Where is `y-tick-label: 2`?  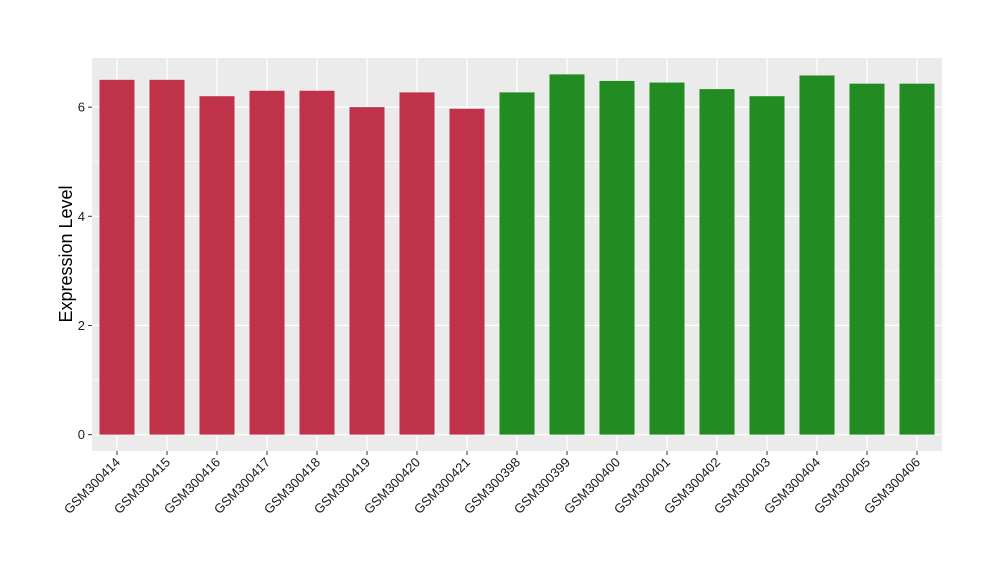
y-tick-label: 2 is located at coordinates (81, 325).